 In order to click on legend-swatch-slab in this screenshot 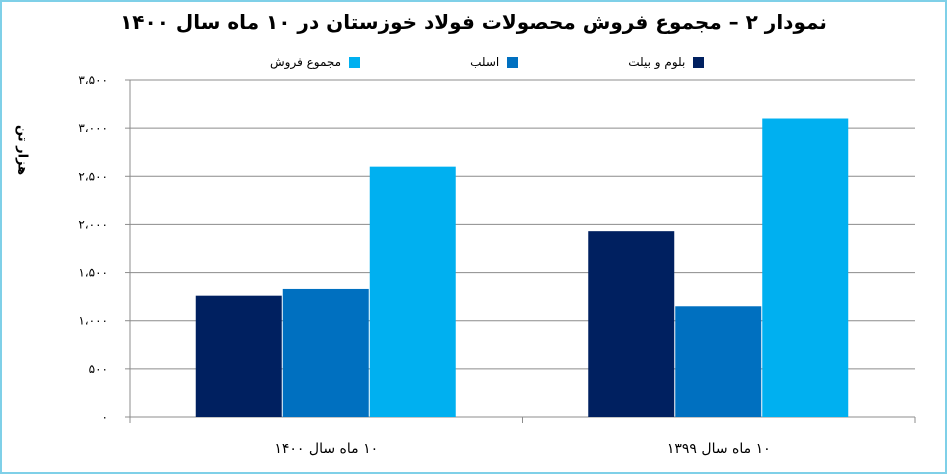, I will do `click(513, 62)`.